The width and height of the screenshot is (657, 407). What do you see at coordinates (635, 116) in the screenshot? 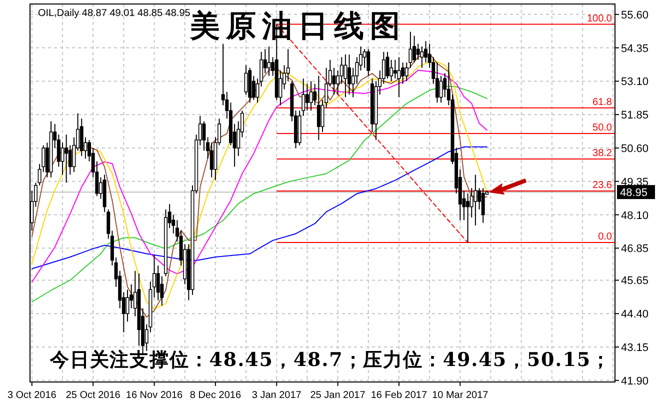
I see `y-tick-label: 51.85` at bounding box center [635, 116].